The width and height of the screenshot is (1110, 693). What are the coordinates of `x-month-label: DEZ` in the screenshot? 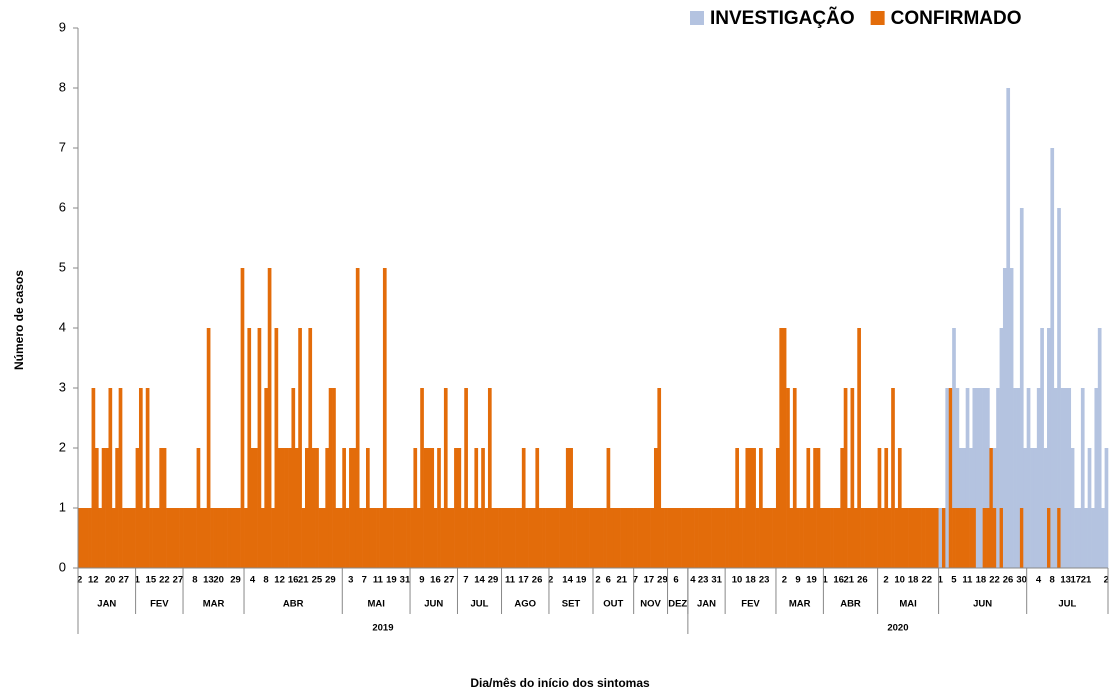 It's located at (677, 604).